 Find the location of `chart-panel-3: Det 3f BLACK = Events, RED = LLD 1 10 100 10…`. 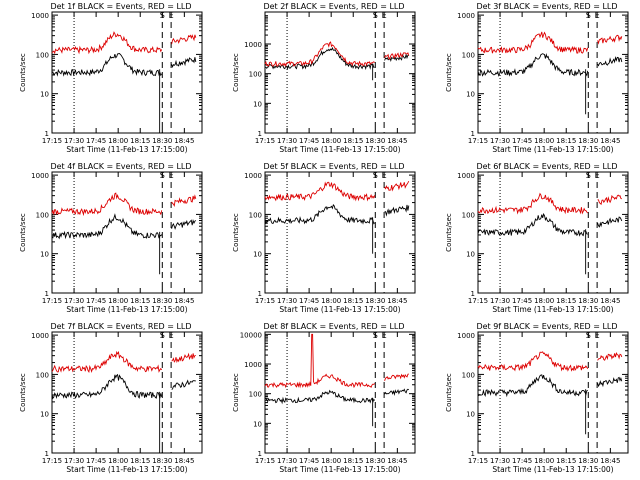

chart-panel-3: Det 3f BLACK = Events, RED = LLD 1 10 100 10… is located at coordinates (537, 78).